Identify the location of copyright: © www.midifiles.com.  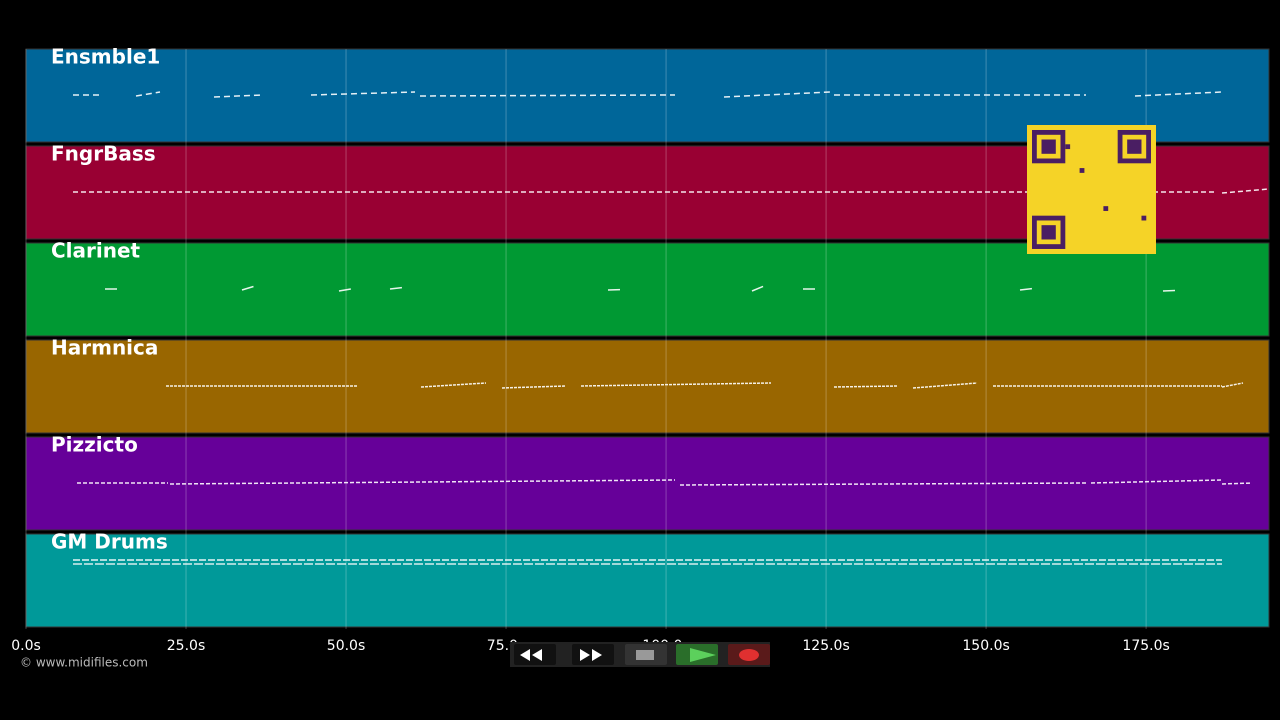
(84, 663).